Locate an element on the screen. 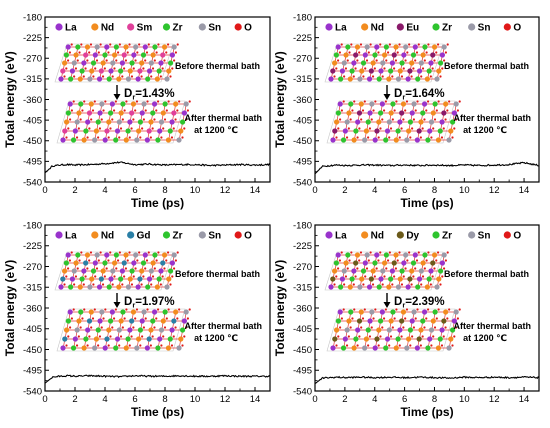 The width and height of the screenshot is (550, 428). y-tick-label: -270 is located at coordinates (32, 59).